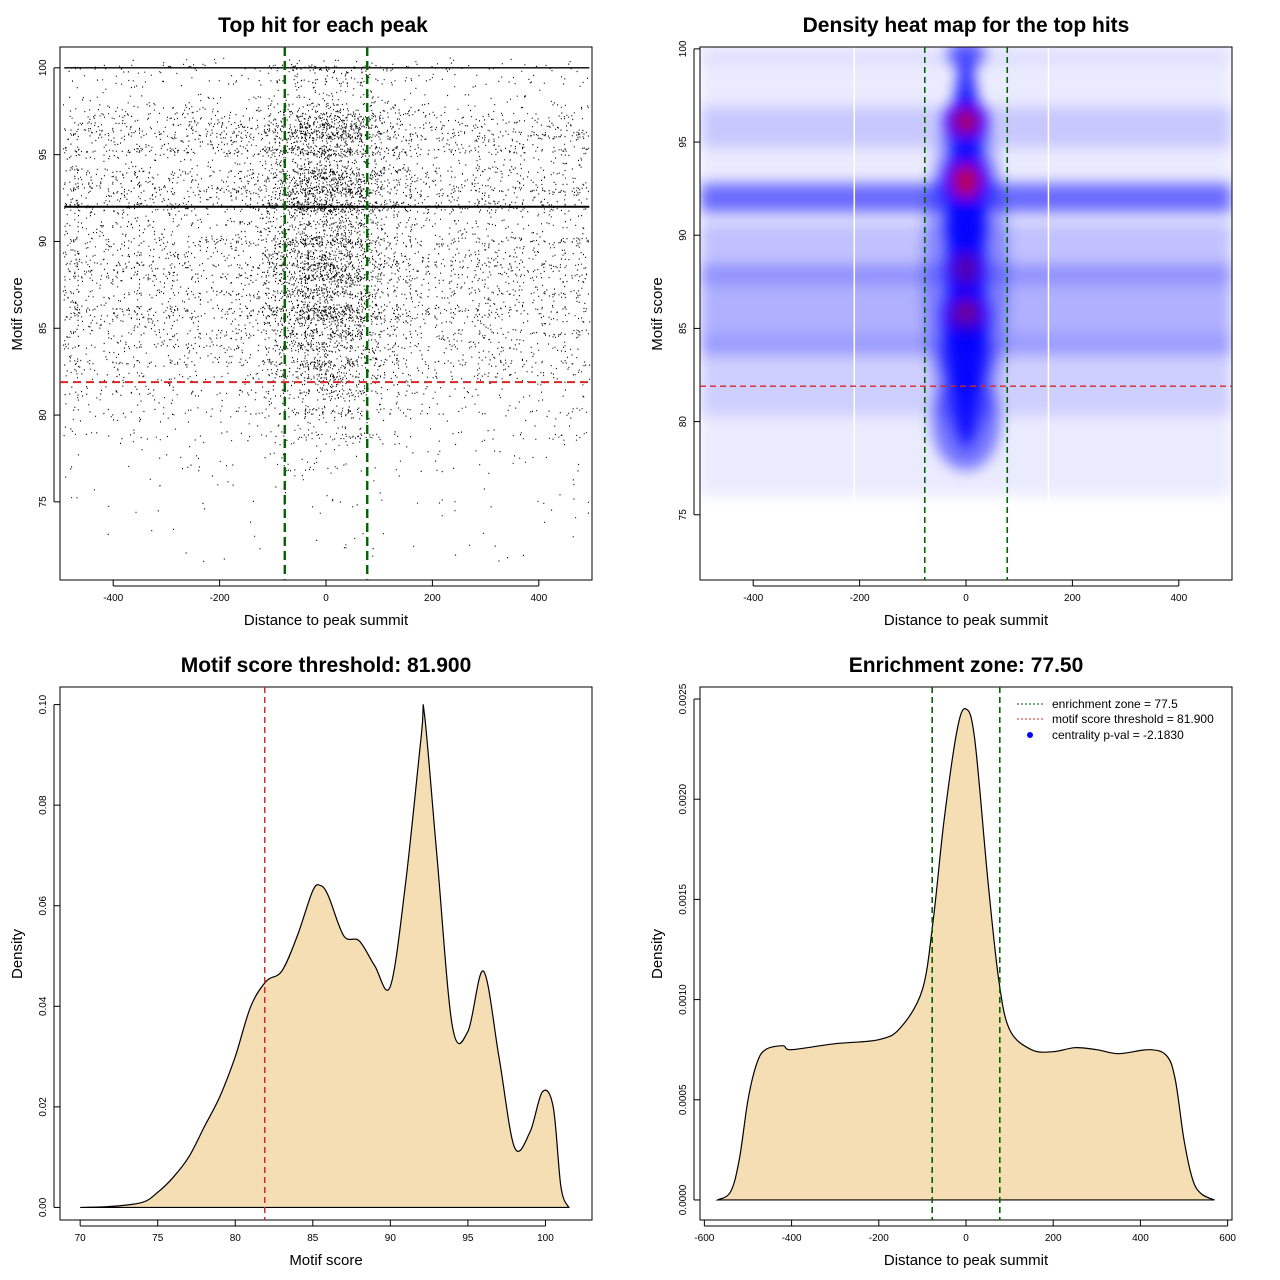 The width and height of the screenshot is (1280, 1280). What do you see at coordinates (860, 598) in the screenshot?
I see `heatmap-x-tick-label: -200` at bounding box center [860, 598].